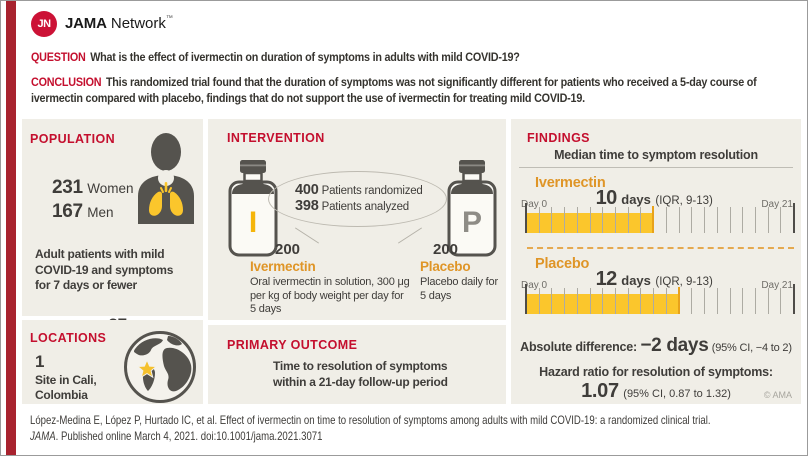 Image resolution: width=810 pixels, height=458 pixels. Describe the element at coordinates (600, 391) in the screenshot. I see `hazard-ratio-value: 1.07` at that location.